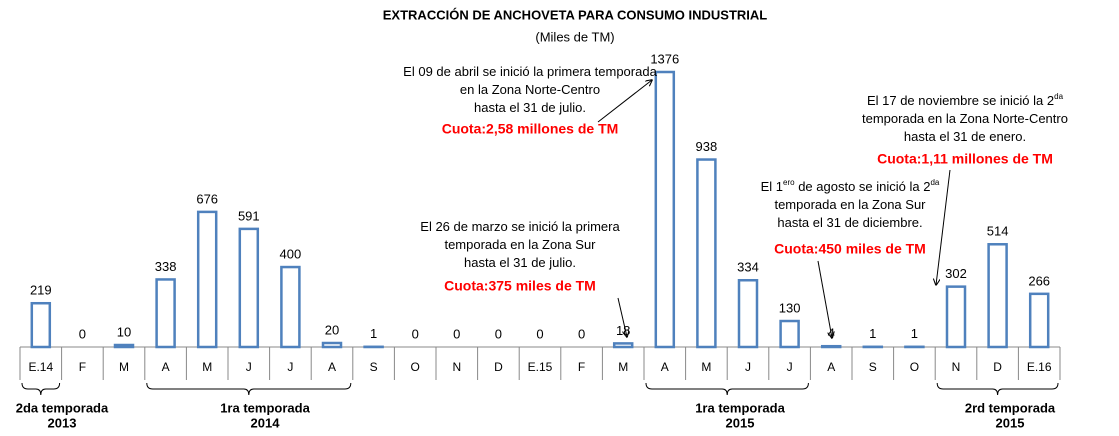  What do you see at coordinates (62, 422) in the screenshot?
I see `group-label: 2013` at bounding box center [62, 422].